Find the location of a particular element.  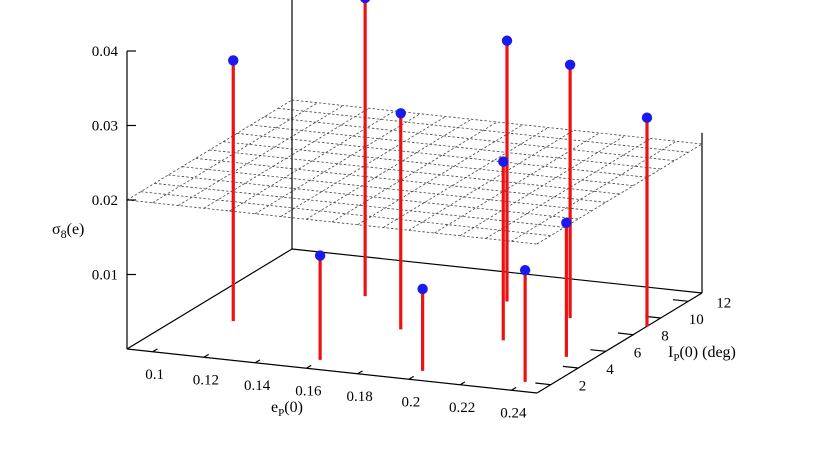

z-tick-label: 0.01 is located at coordinates (105, 276).